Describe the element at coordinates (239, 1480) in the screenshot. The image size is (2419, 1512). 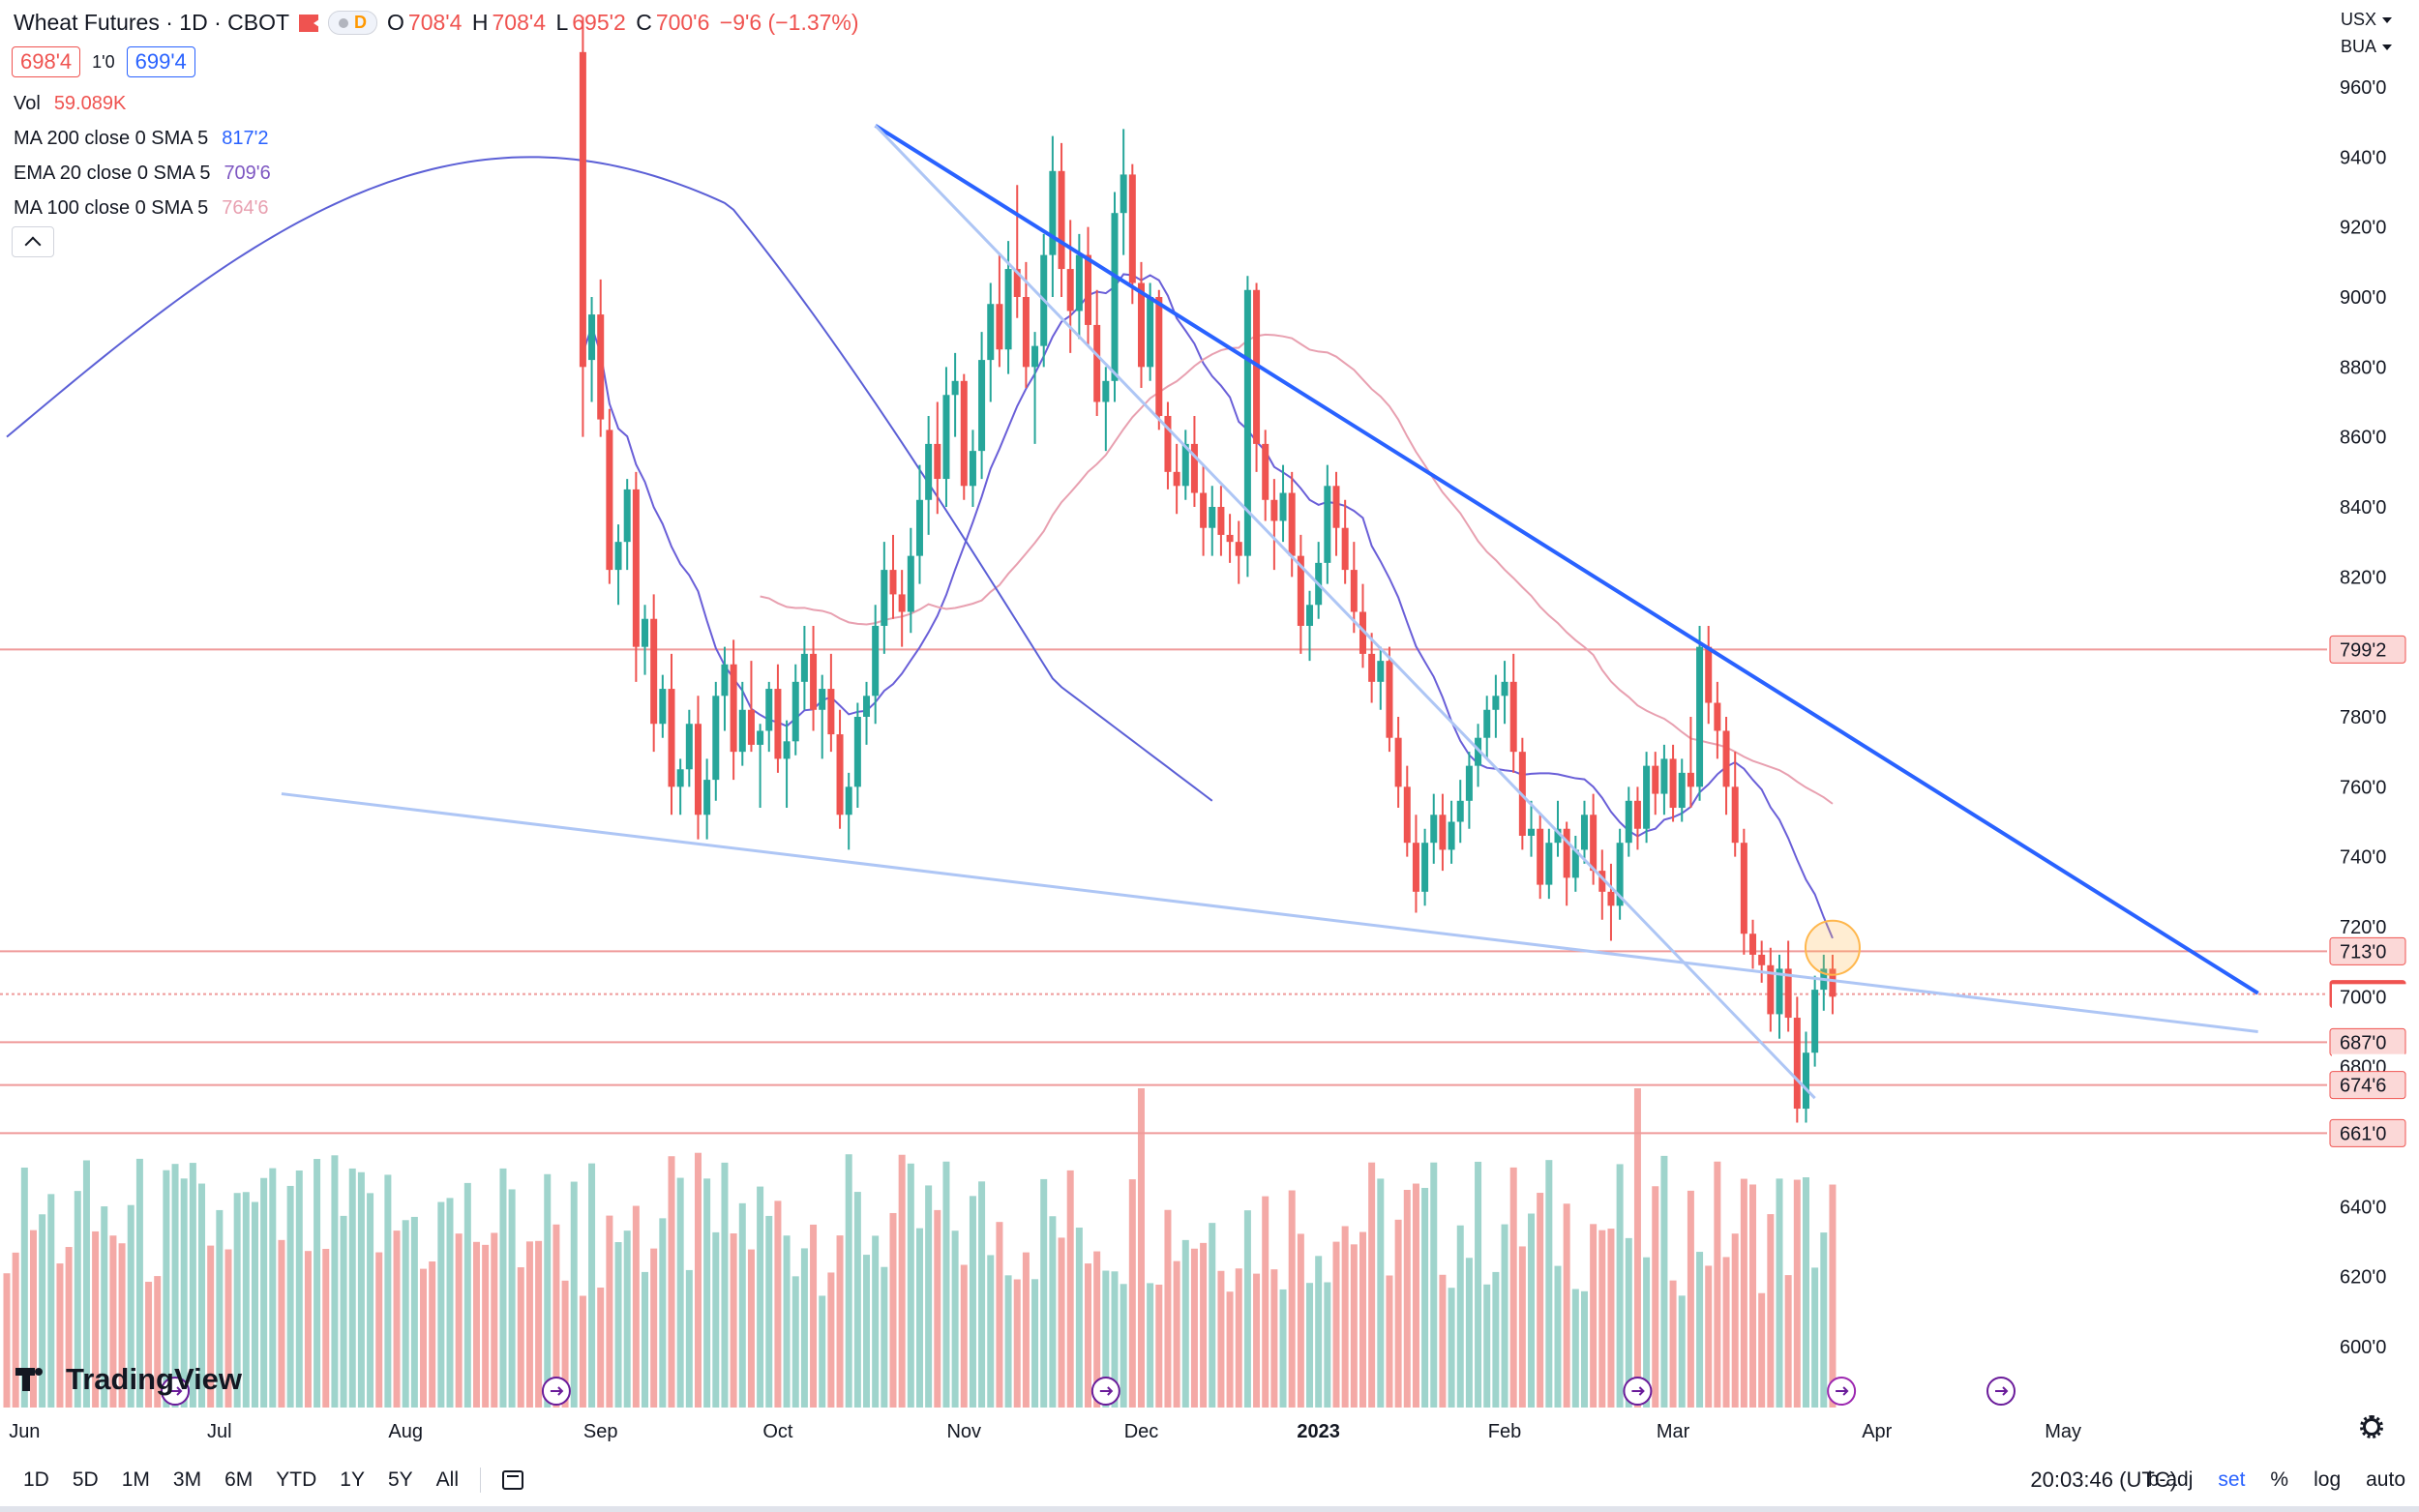
I see `range-6m: 6M` at that location.